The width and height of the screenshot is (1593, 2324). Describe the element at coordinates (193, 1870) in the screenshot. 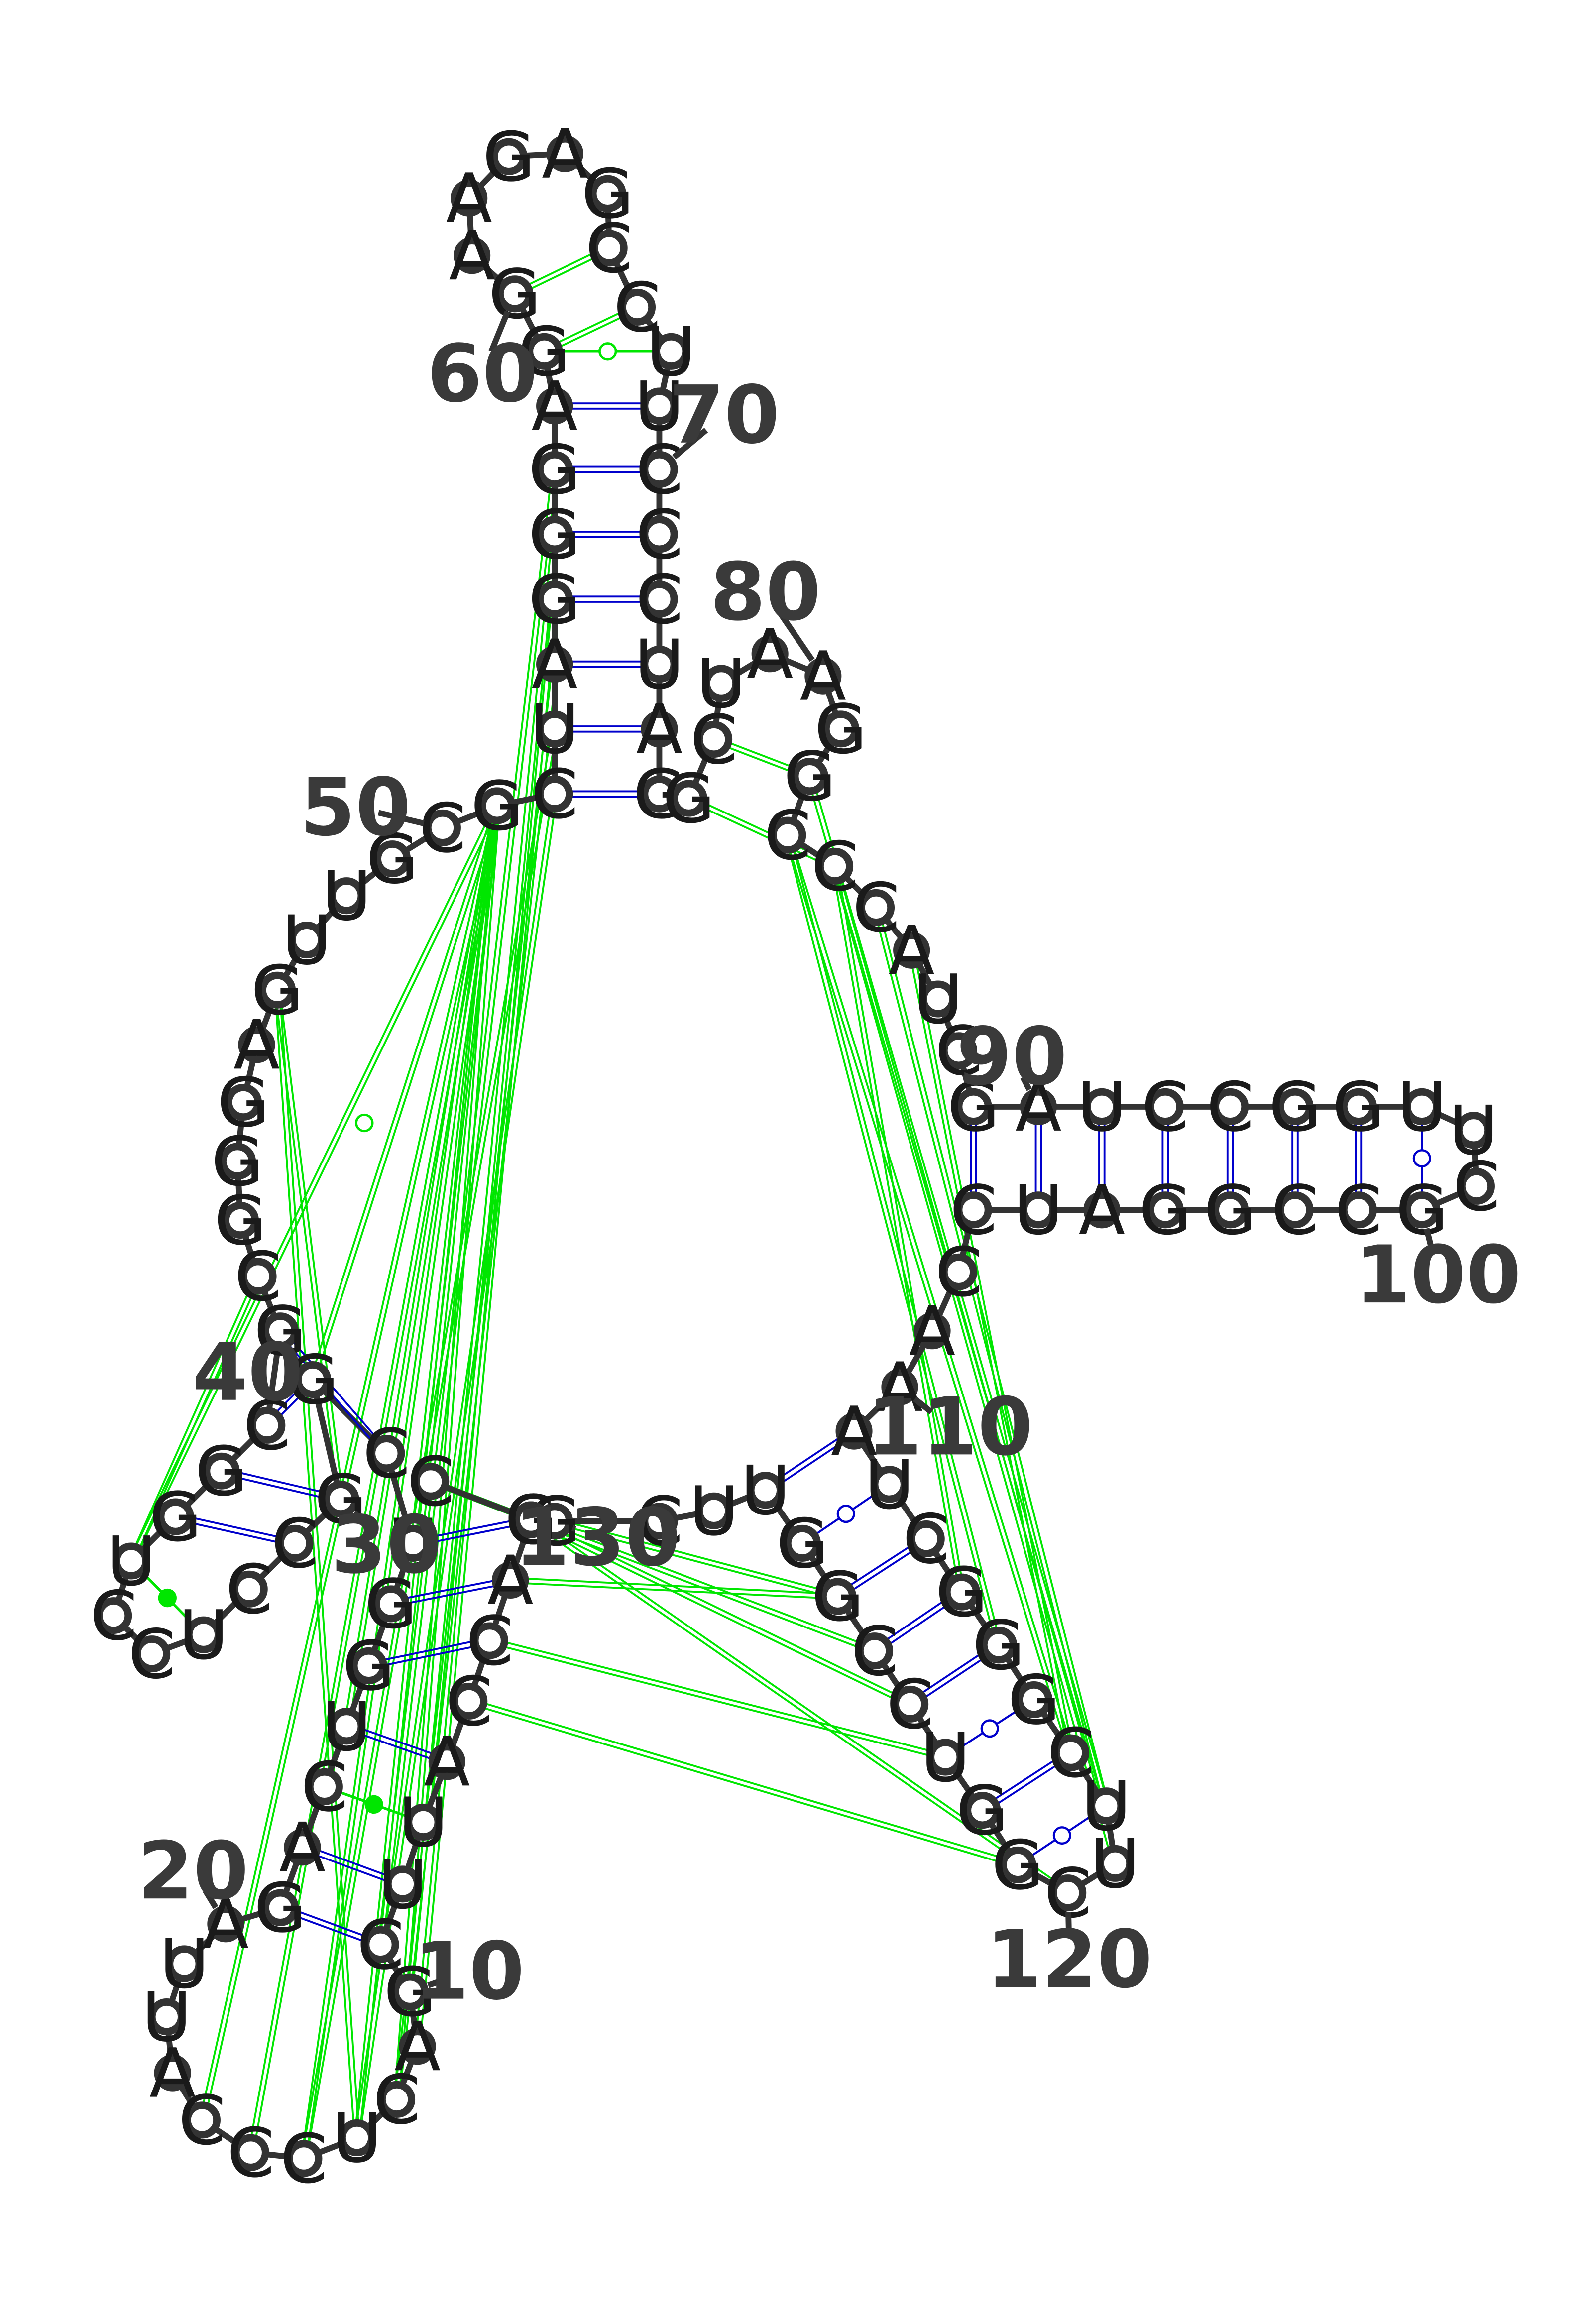

I see `position-label: 20` at that location.